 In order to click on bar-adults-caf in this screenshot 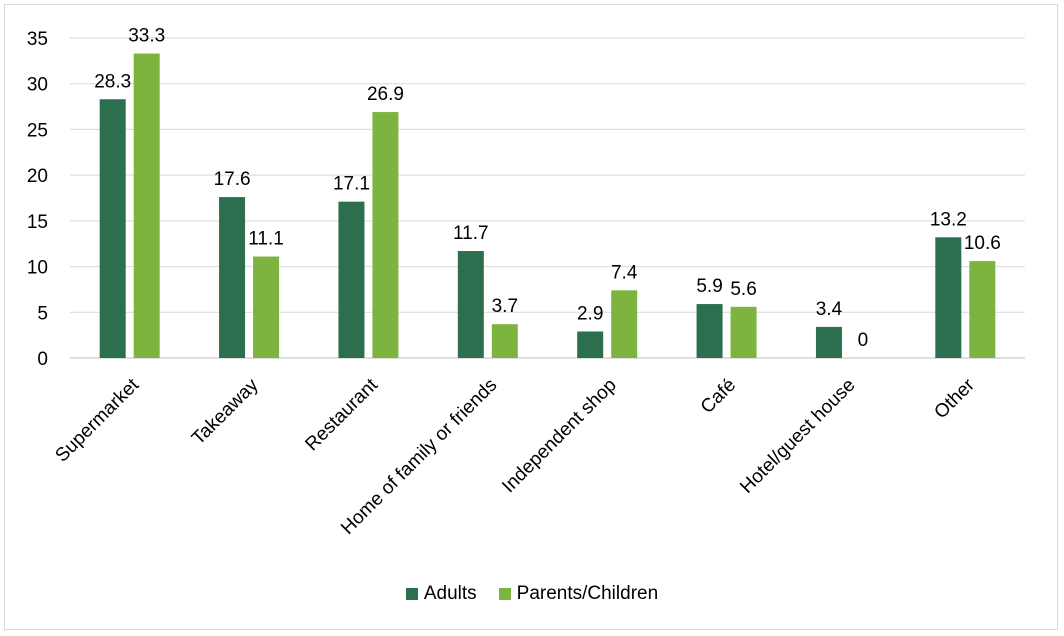, I will do `click(709, 331)`.